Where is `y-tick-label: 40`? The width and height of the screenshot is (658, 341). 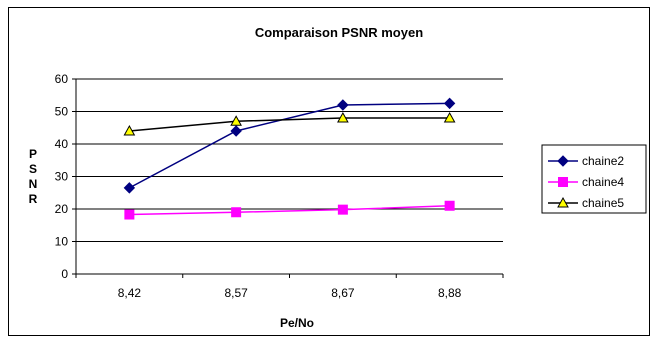 y-tick-label: 40 is located at coordinates (62, 144).